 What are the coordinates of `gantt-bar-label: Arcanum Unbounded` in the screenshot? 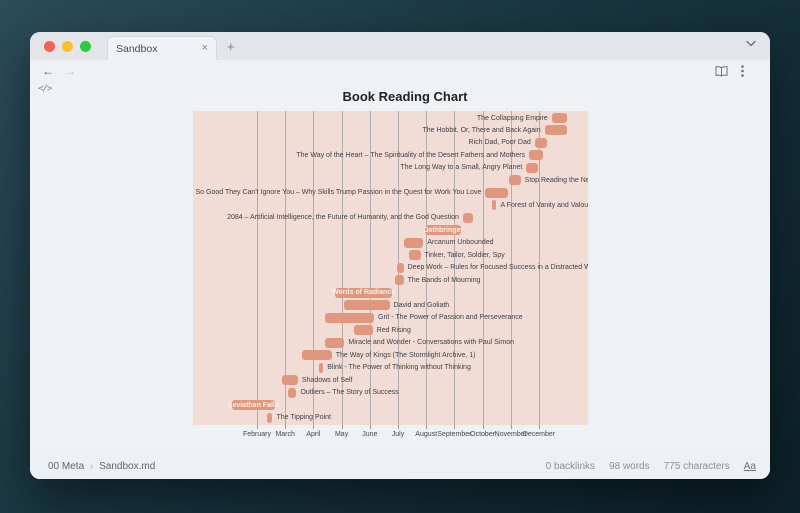 It's located at (460, 243).